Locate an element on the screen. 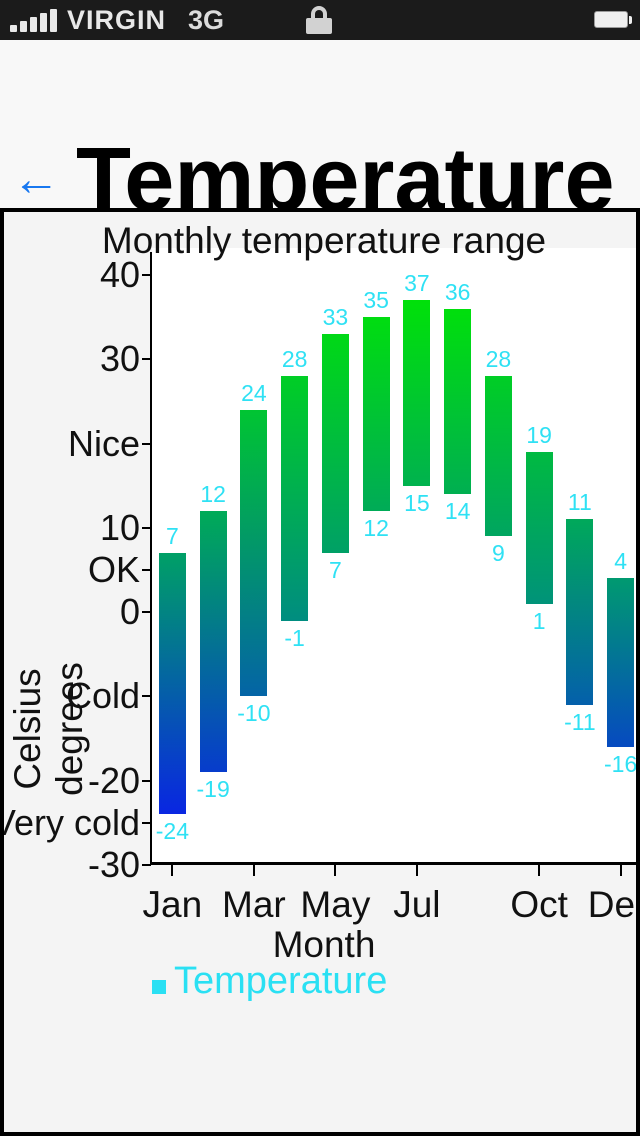 The image size is (640, 1136). network-type-label: 3G is located at coordinates (206, 19).